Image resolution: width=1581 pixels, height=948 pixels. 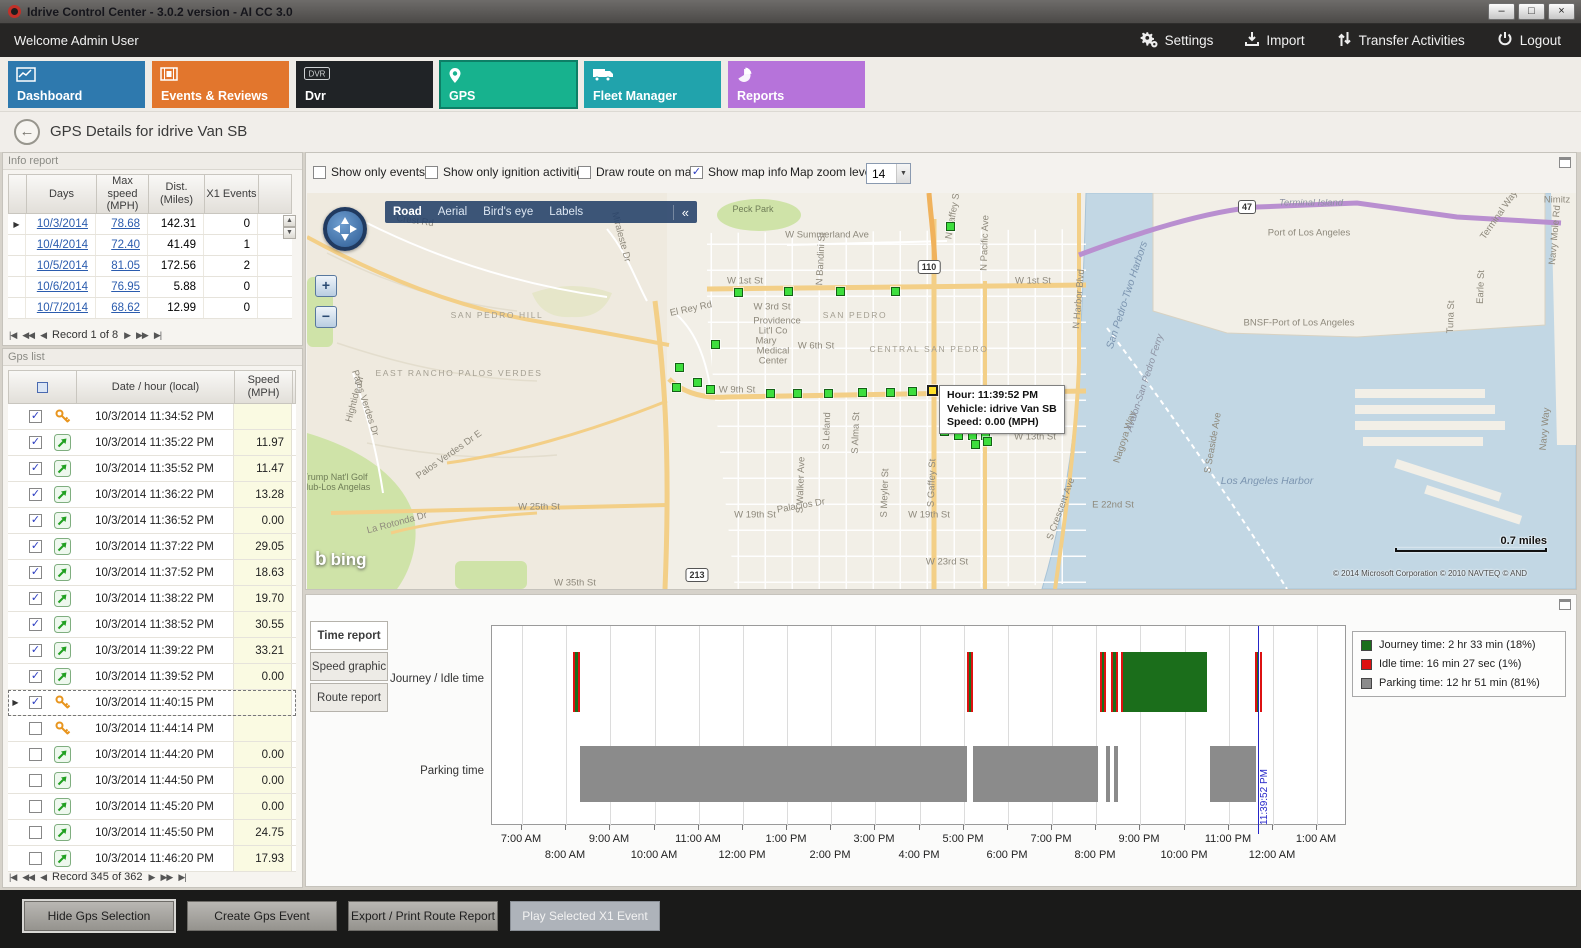 What do you see at coordinates (122, 245) in the screenshot?
I see `max-speed-link: 72.40` at bounding box center [122, 245].